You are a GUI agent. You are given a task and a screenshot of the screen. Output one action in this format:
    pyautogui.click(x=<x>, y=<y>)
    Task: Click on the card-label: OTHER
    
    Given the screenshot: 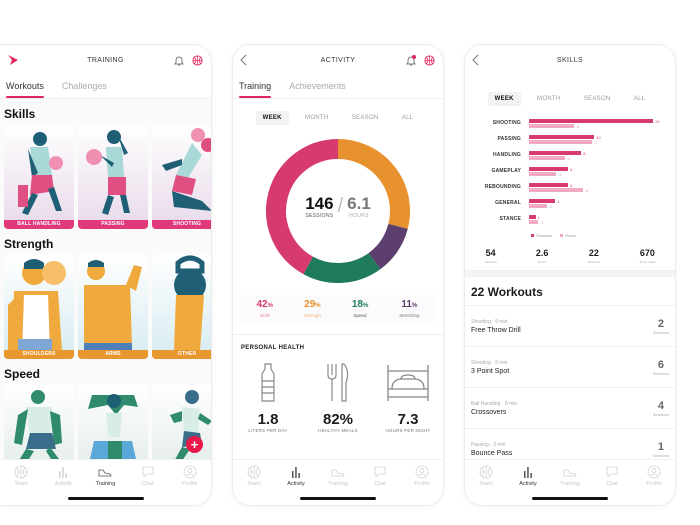 What is the action you would take?
    pyautogui.click(x=181, y=354)
    